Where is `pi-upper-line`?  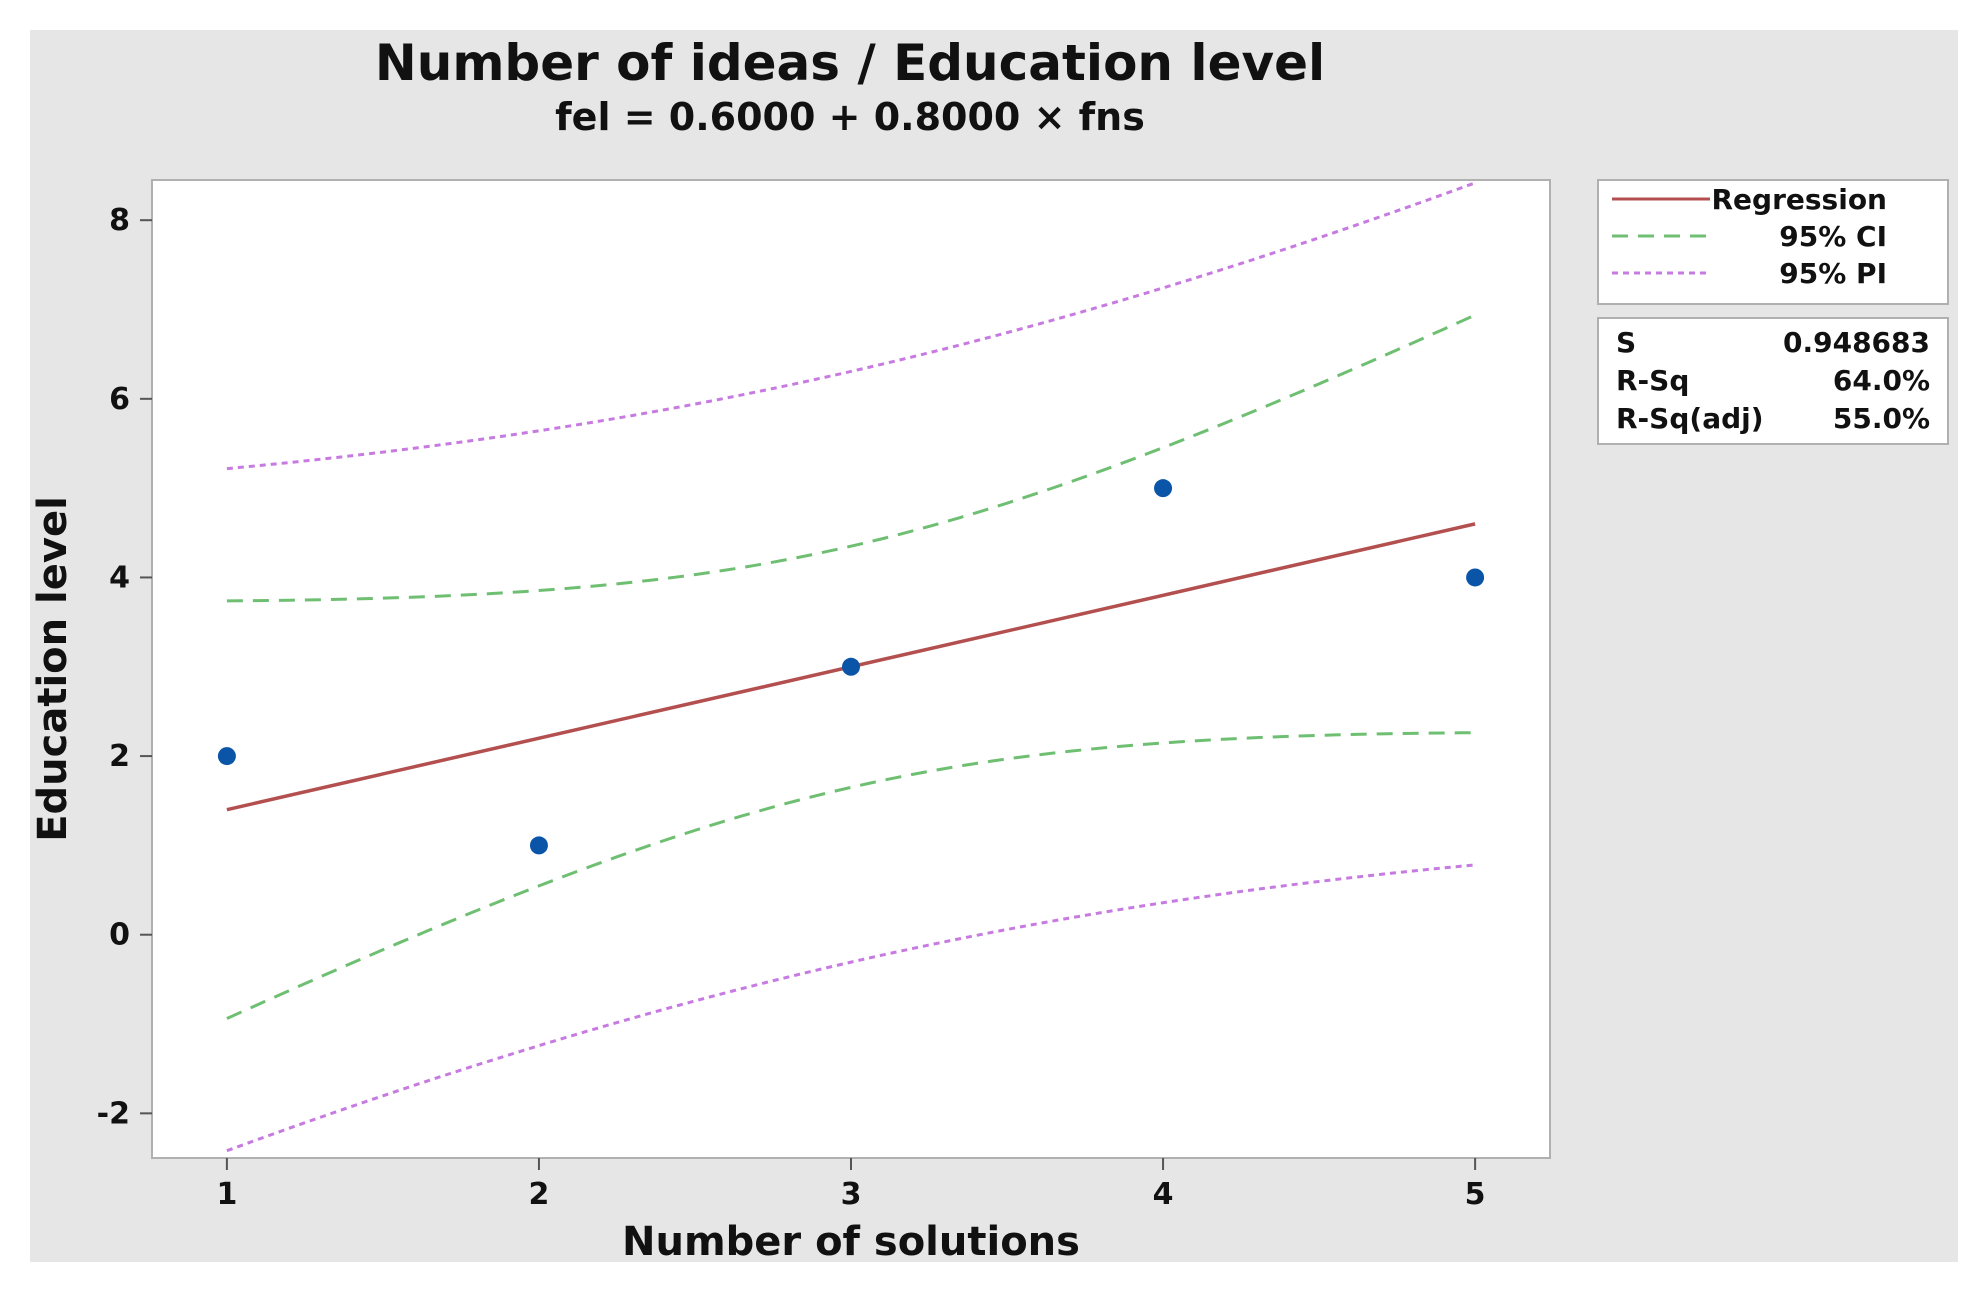 pi-upper-line is located at coordinates (851, 326).